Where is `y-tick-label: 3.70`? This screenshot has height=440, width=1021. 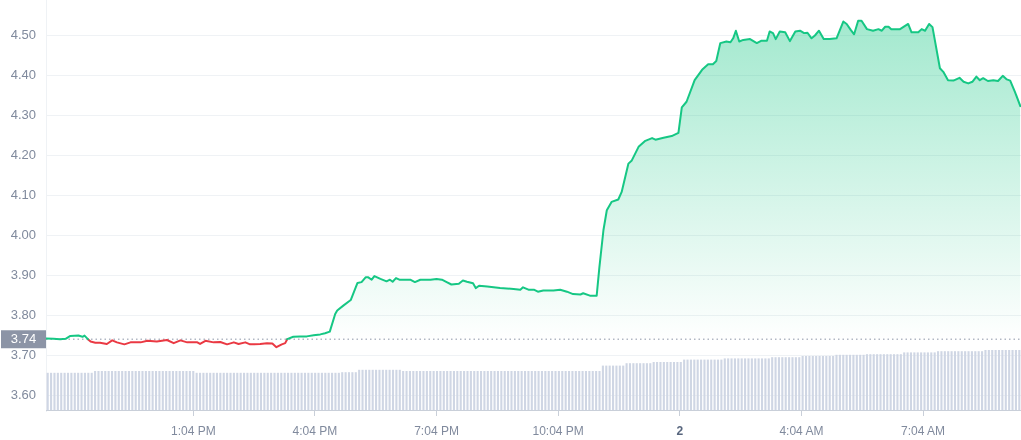 y-tick-label: 3.70 is located at coordinates (23, 354).